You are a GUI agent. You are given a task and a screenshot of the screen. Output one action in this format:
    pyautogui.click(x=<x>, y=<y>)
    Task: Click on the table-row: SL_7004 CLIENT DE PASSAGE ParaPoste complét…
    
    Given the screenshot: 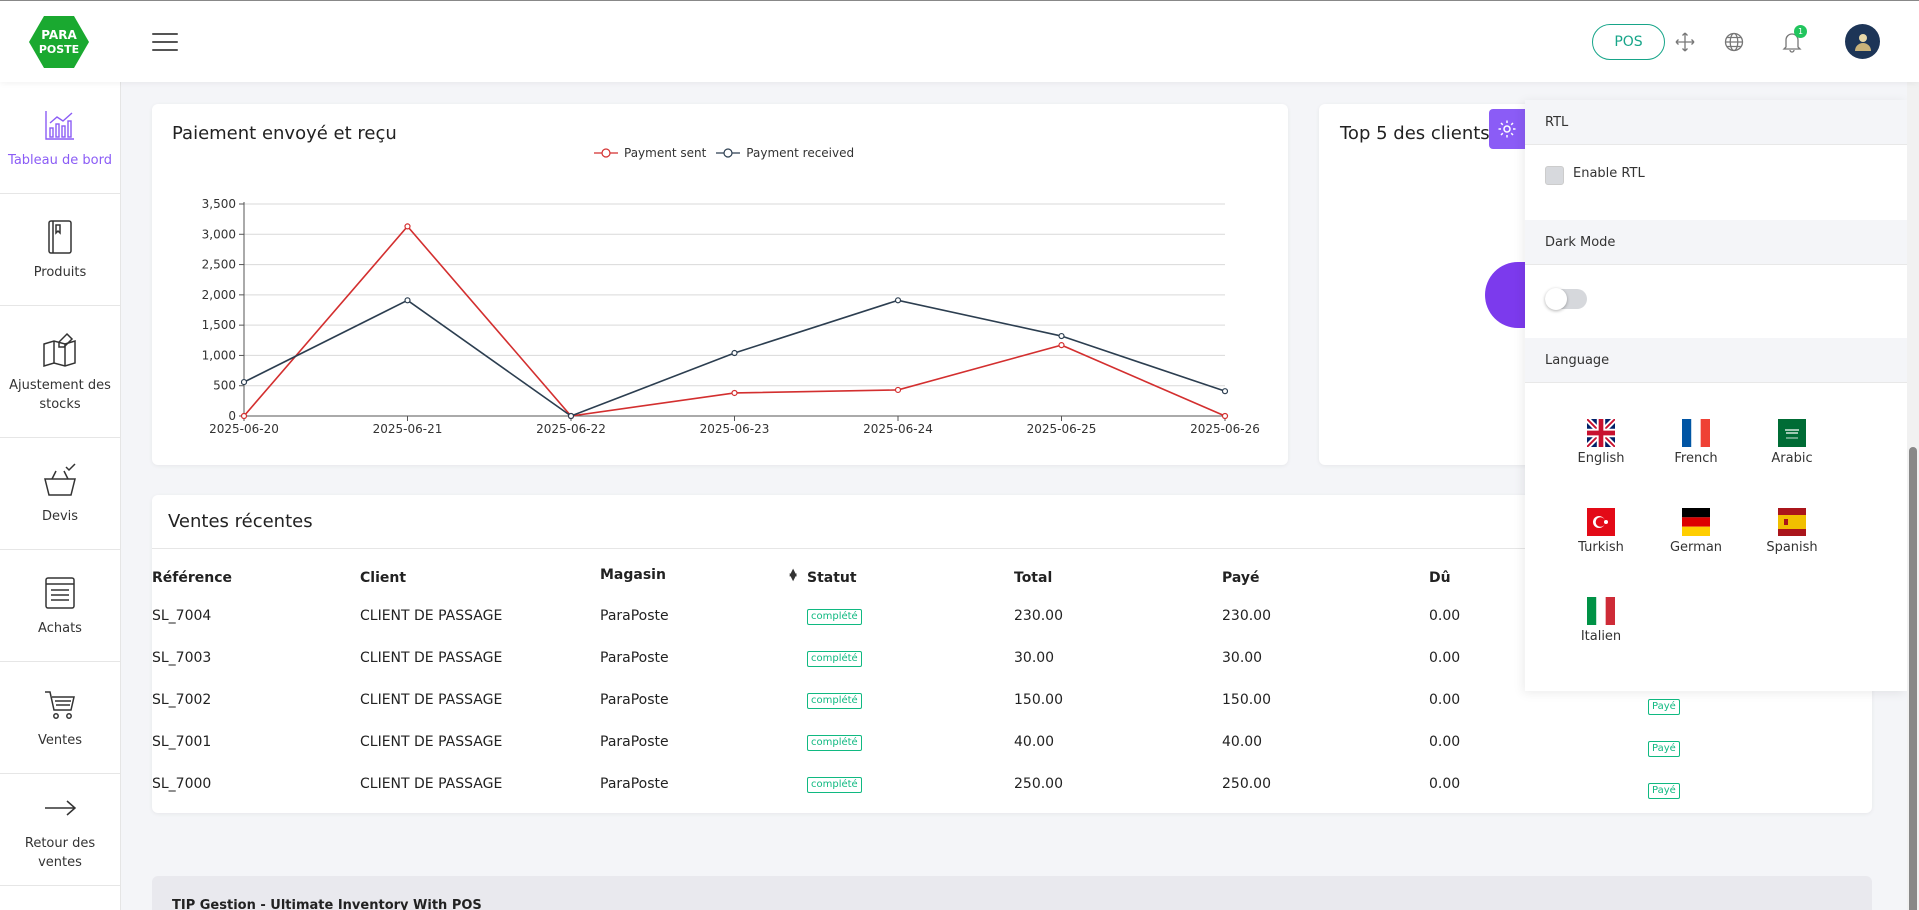 What is the action you would take?
    pyautogui.click(x=890, y=616)
    